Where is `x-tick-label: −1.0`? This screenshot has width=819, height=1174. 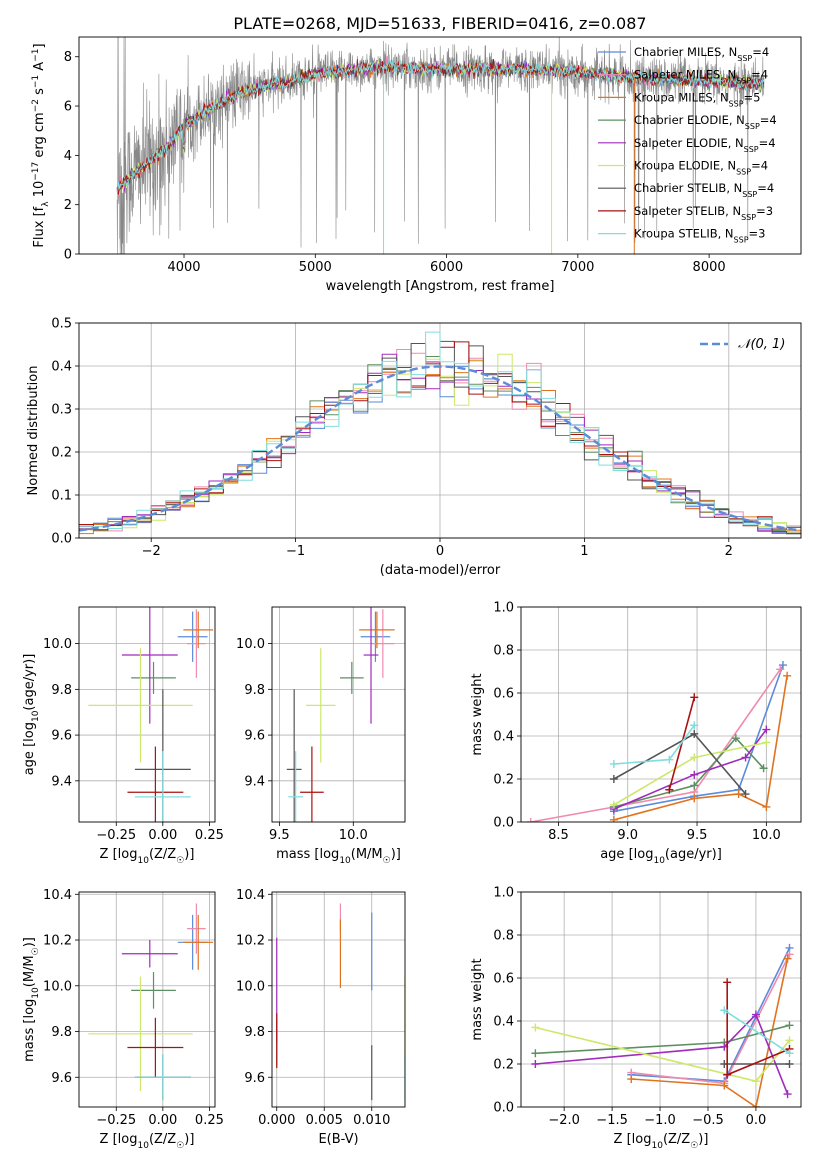
x-tick-label: −1.0 is located at coordinates (660, 1120).